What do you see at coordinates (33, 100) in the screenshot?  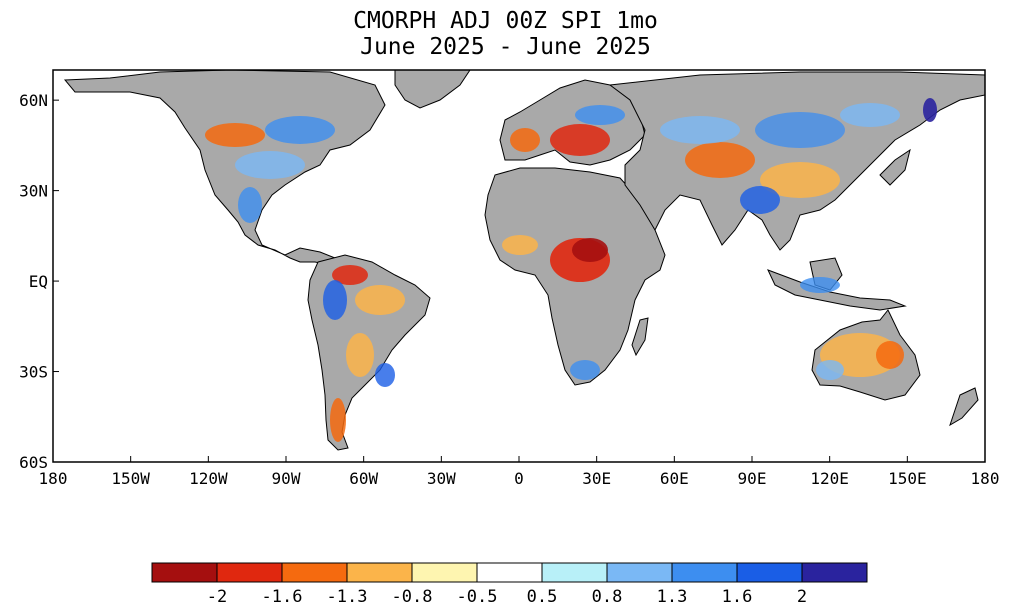 I see `y-tick-label: 60N` at bounding box center [33, 100].